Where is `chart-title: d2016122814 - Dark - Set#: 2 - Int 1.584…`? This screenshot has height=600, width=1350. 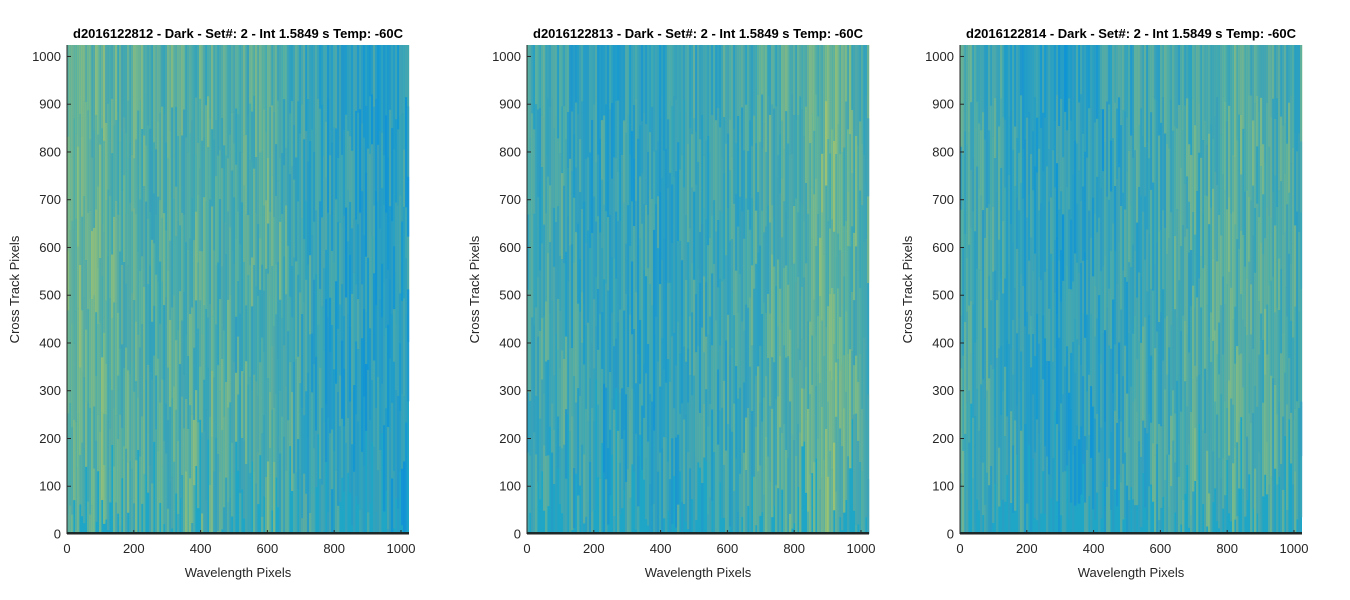 chart-title: d2016122814 - Dark - Set#: 2 - Int 1.584… is located at coordinates (1131, 33).